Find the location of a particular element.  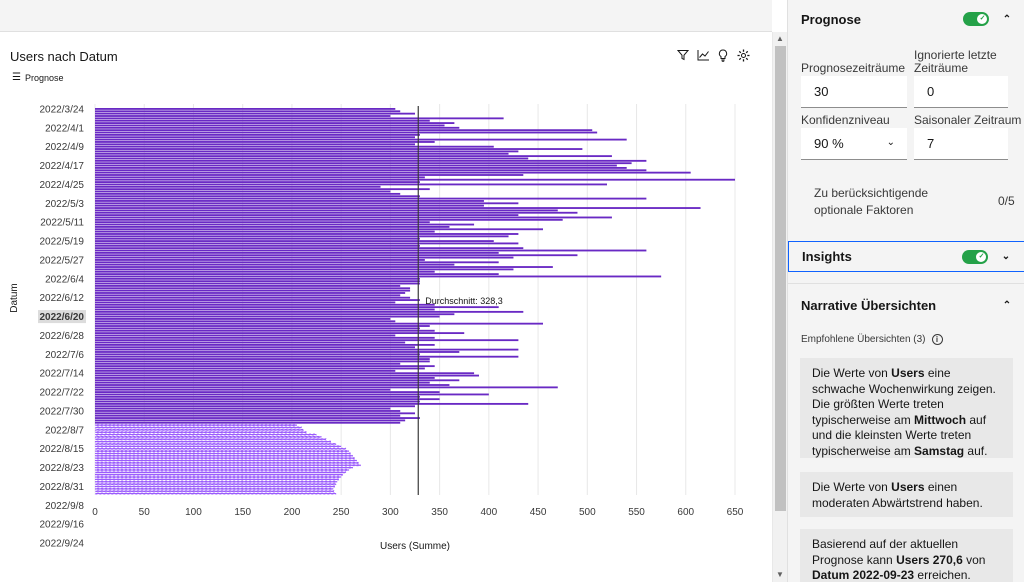

settings-icon is located at coordinates (743, 55).